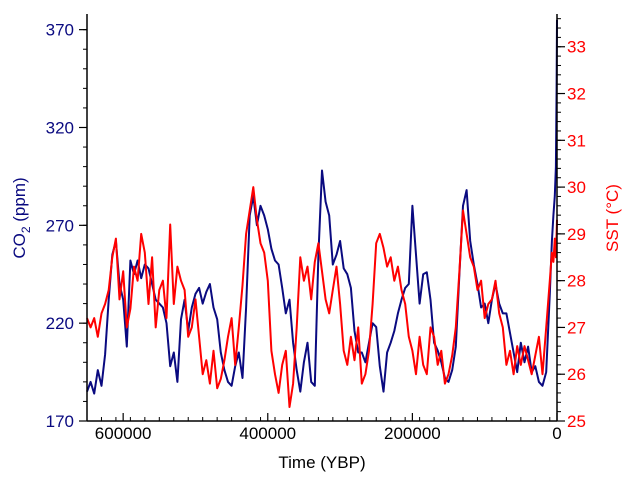  I want to click on y-left-axis-title: CO2 (ppm), so click(21, 217).